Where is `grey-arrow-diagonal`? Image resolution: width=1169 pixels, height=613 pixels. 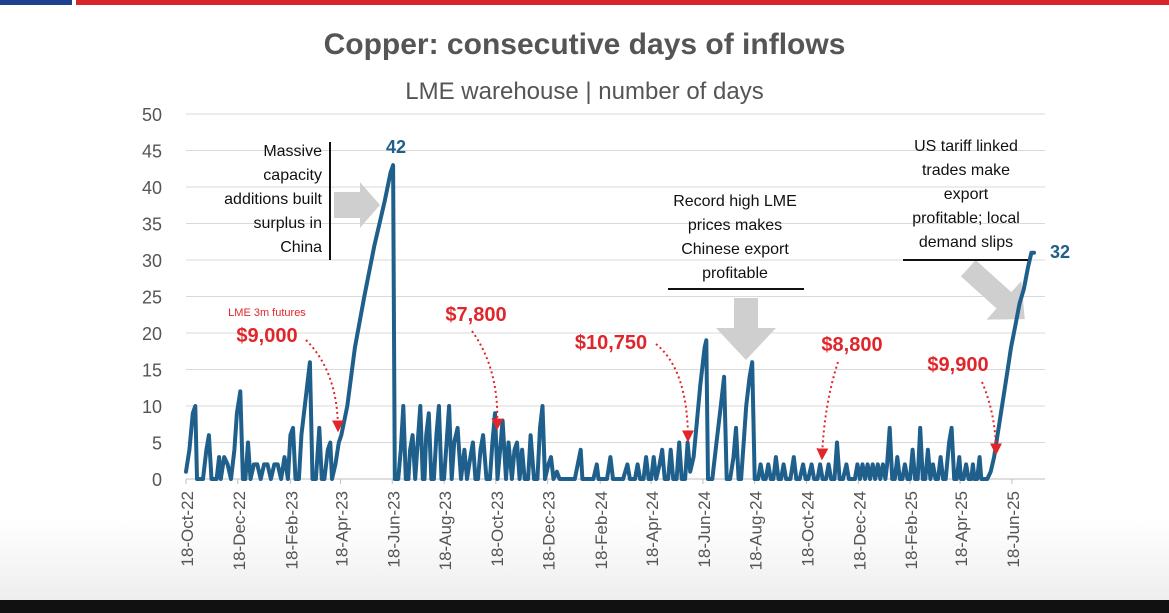 grey-arrow-diagonal is located at coordinates (992, 290).